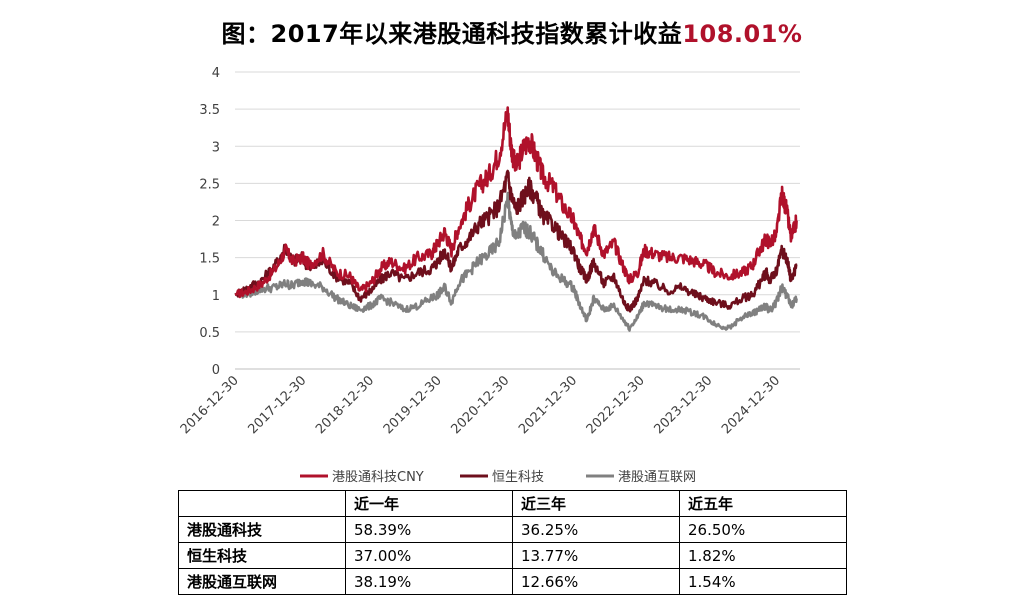  What do you see at coordinates (763, 581) in the screenshot?
I see `table-cell: 1.54%` at bounding box center [763, 581].